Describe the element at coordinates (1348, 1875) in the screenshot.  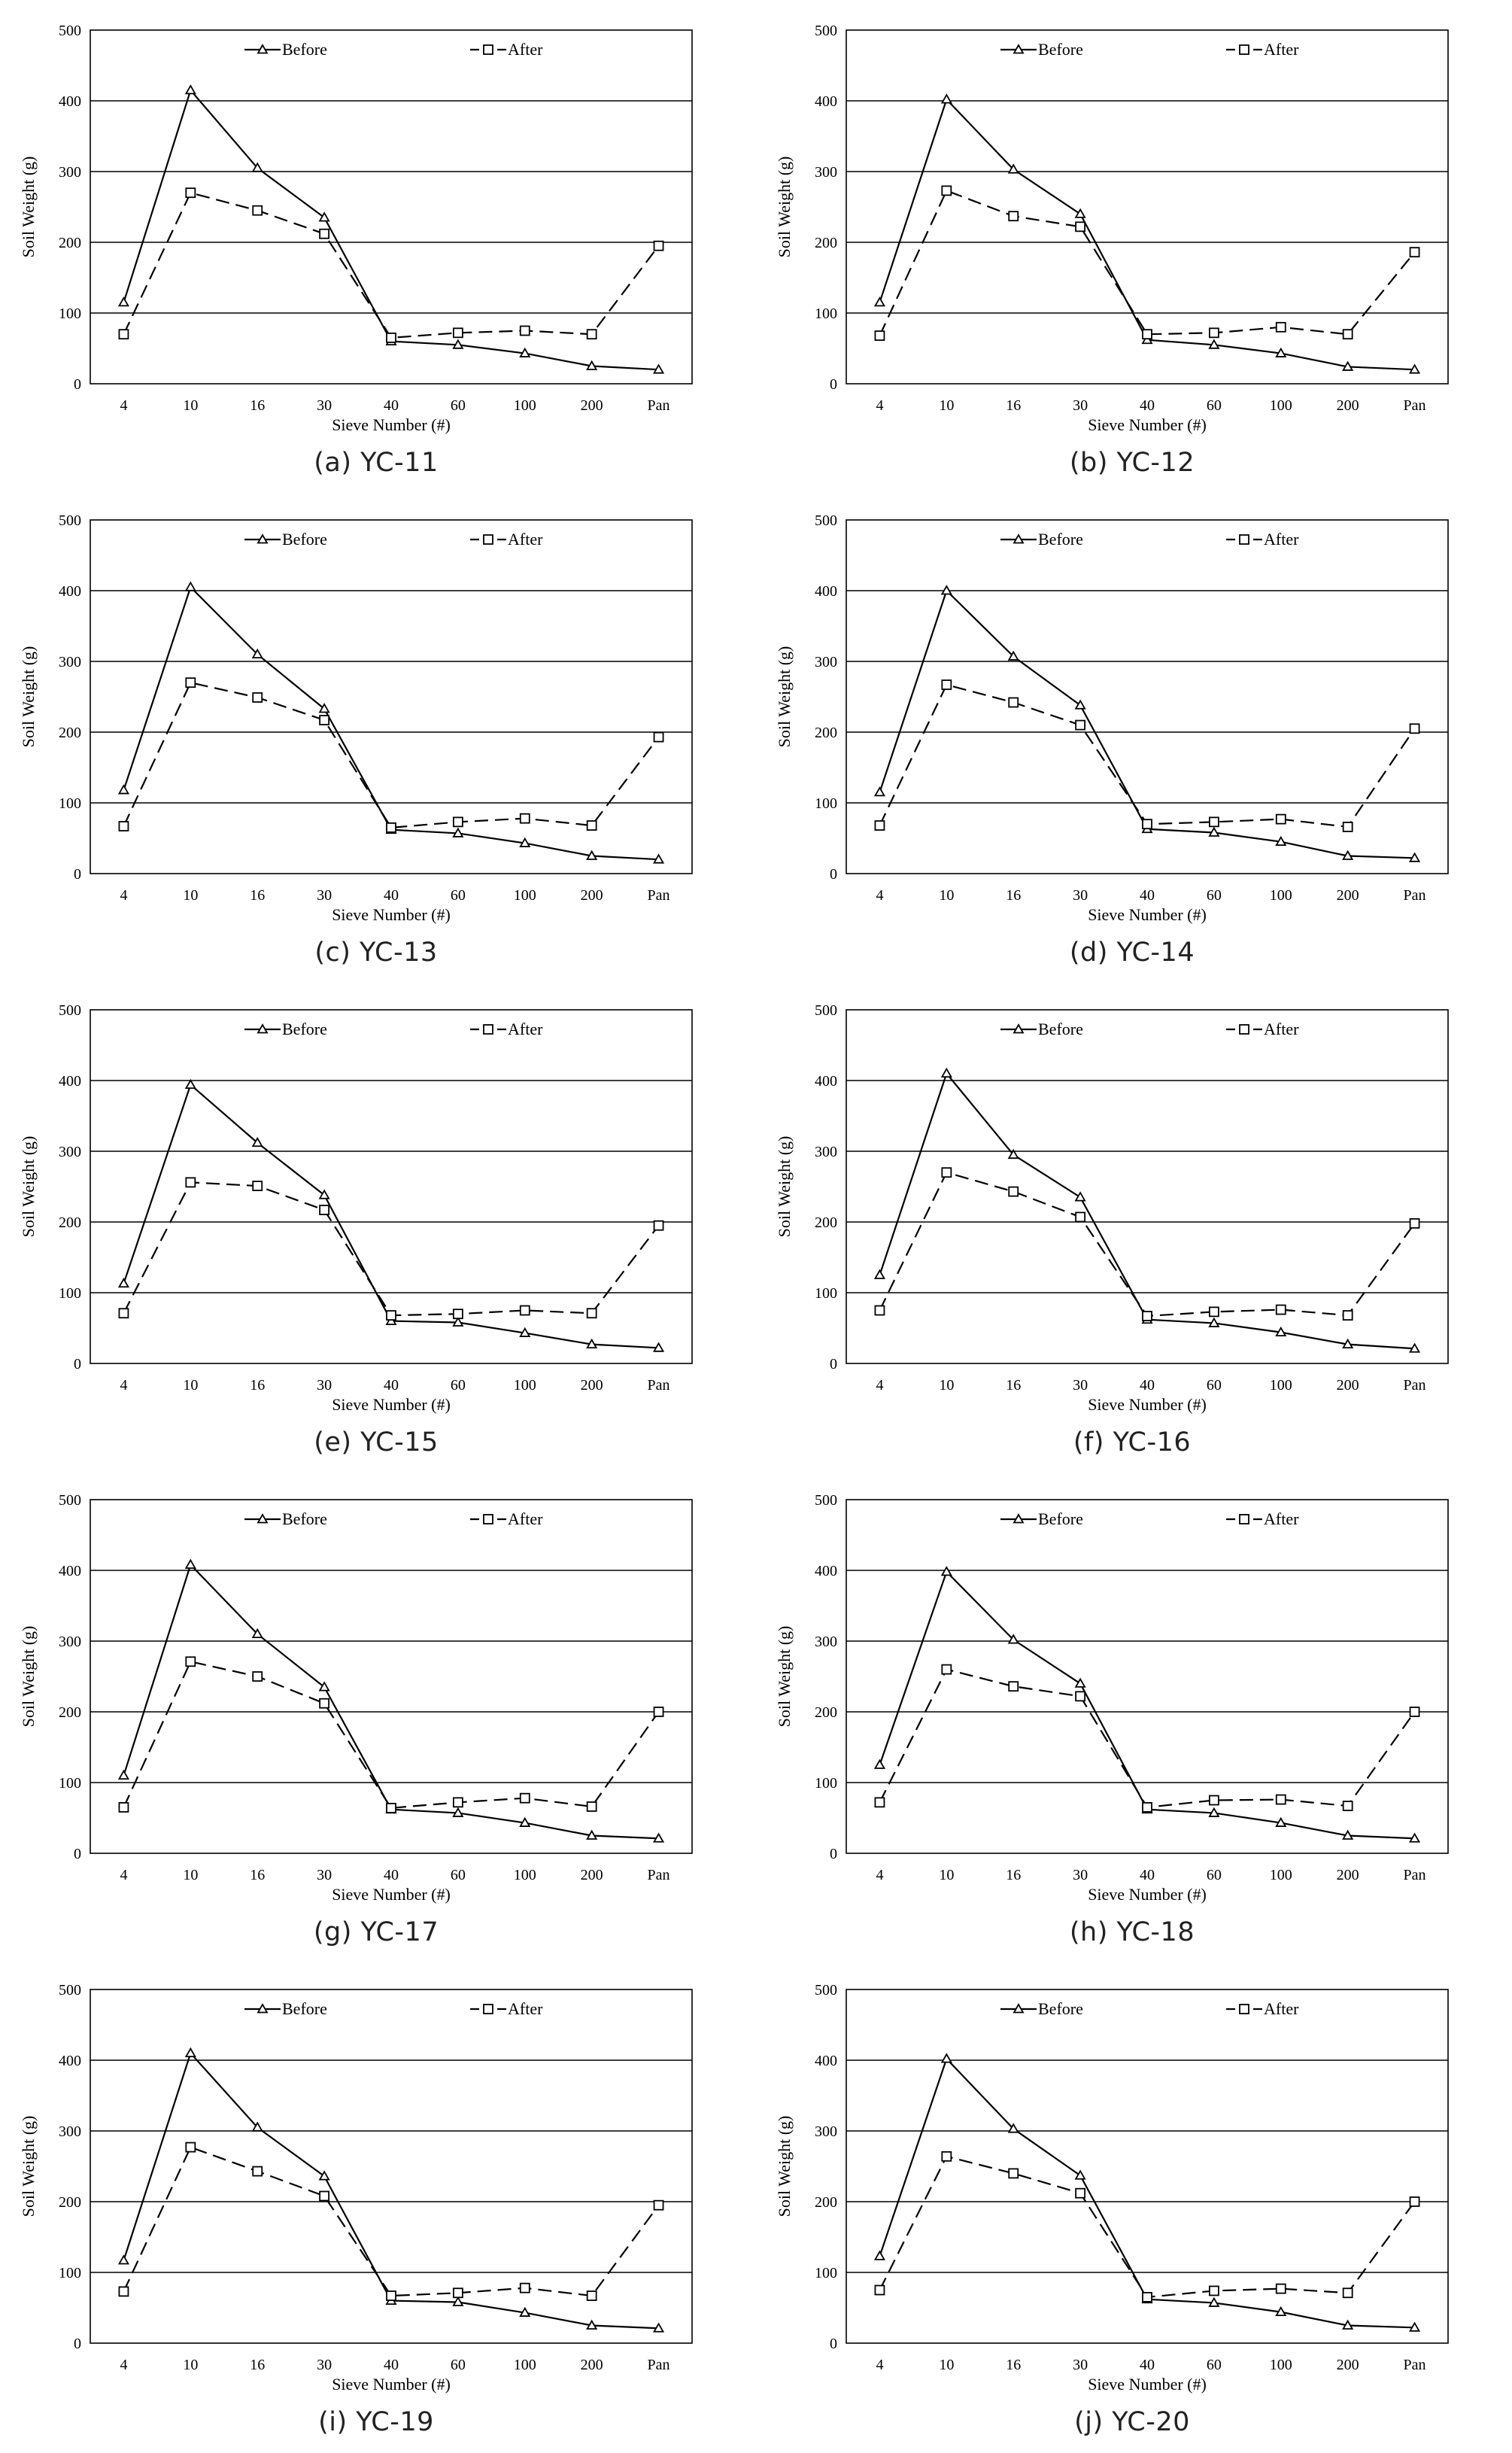
I see `x-tick-label: 200` at that location.